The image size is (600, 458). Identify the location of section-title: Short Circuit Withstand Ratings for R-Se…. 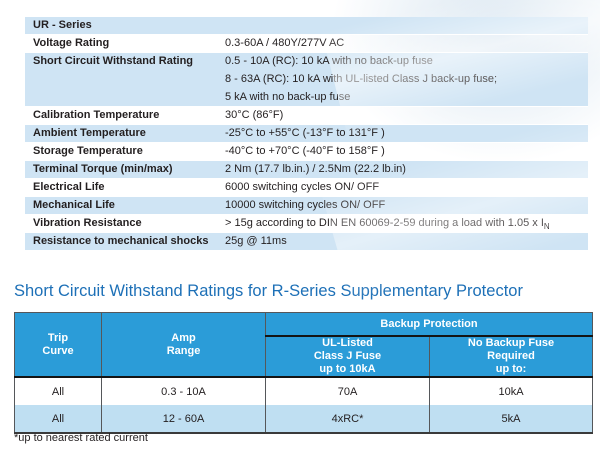
(268, 291).